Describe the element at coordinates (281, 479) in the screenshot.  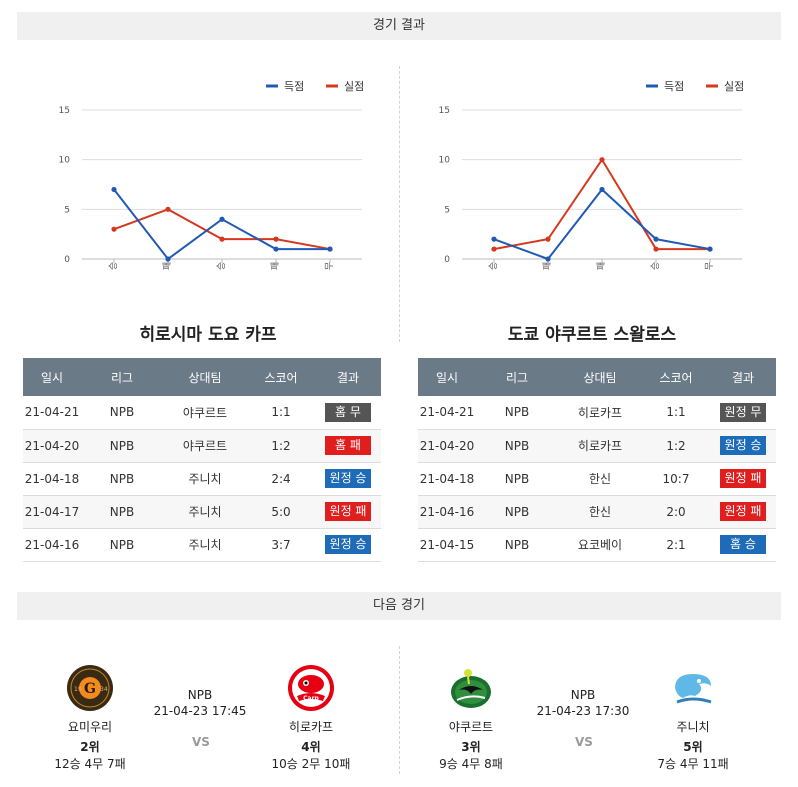
I see `score-cell: 2:4` at that location.